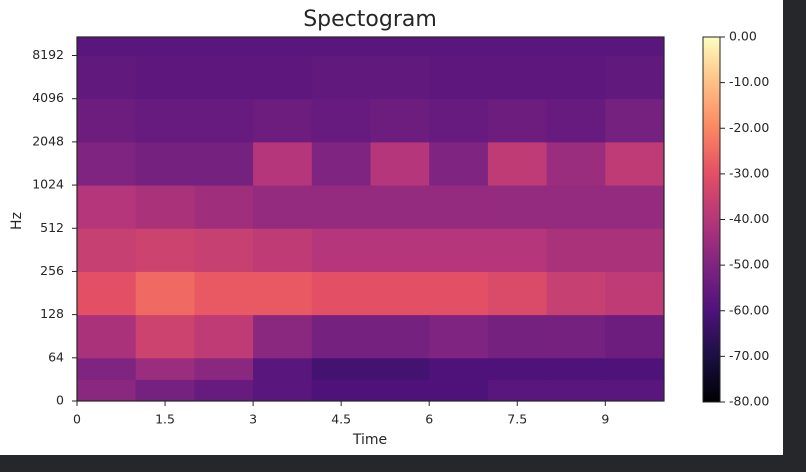 The image size is (806, 472). What do you see at coordinates (52, 227) in the screenshot?
I see `y-tick-label: 512` at bounding box center [52, 227].